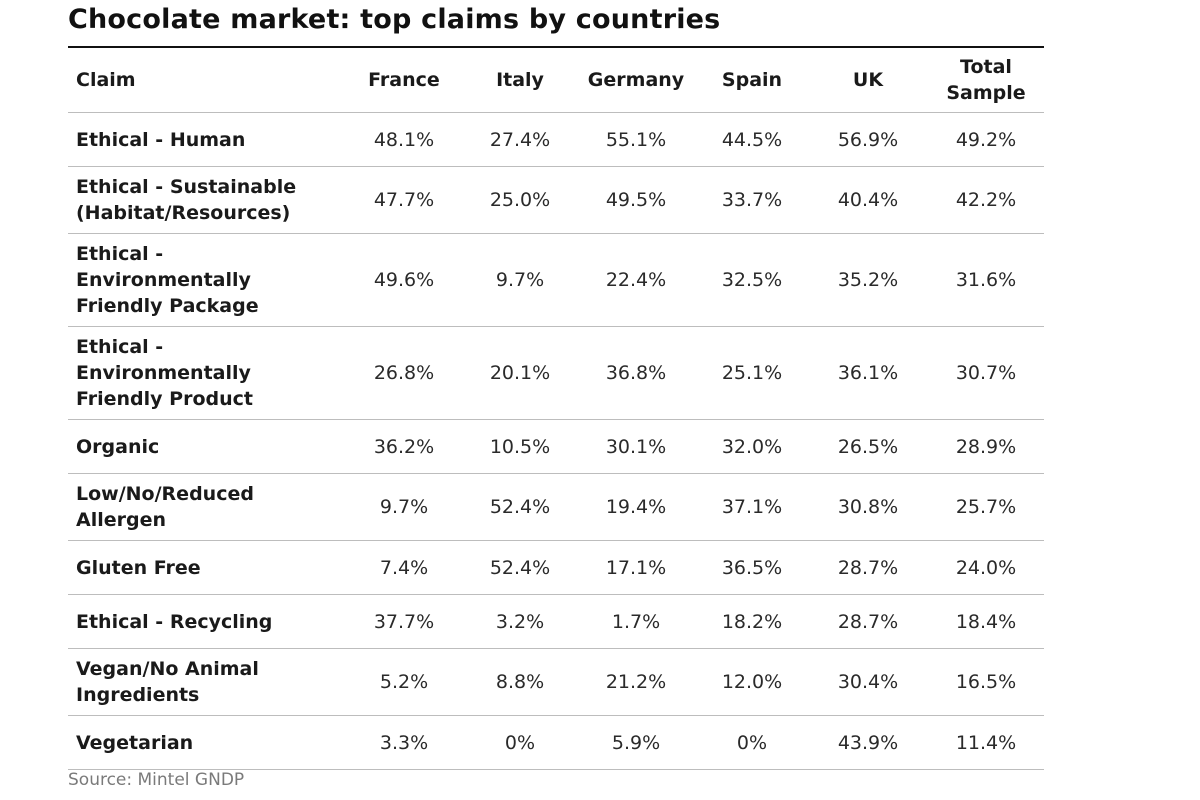  I want to click on value-cell: 40.4%, so click(868, 200).